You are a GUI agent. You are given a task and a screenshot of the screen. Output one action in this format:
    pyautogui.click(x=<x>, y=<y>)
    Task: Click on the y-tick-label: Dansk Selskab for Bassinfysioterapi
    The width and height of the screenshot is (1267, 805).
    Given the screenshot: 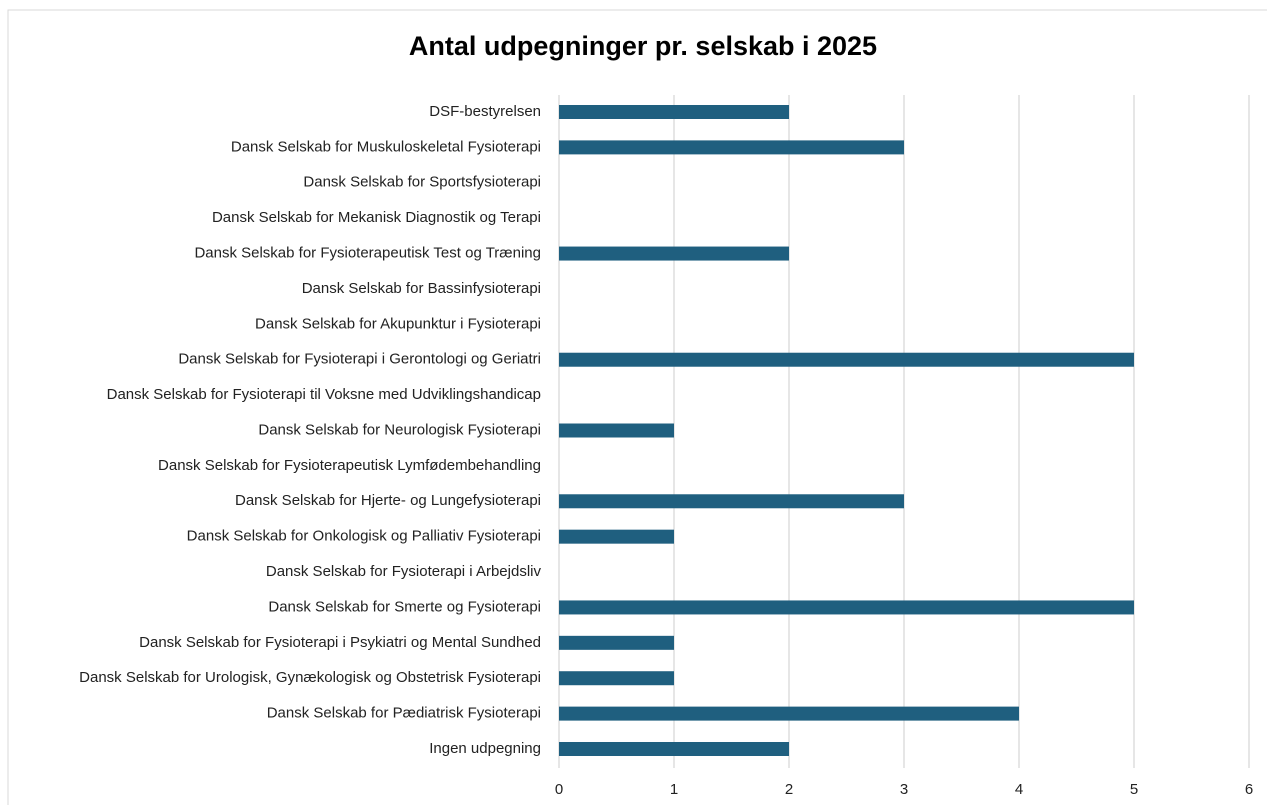 What is the action you would take?
    pyautogui.click(x=421, y=288)
    